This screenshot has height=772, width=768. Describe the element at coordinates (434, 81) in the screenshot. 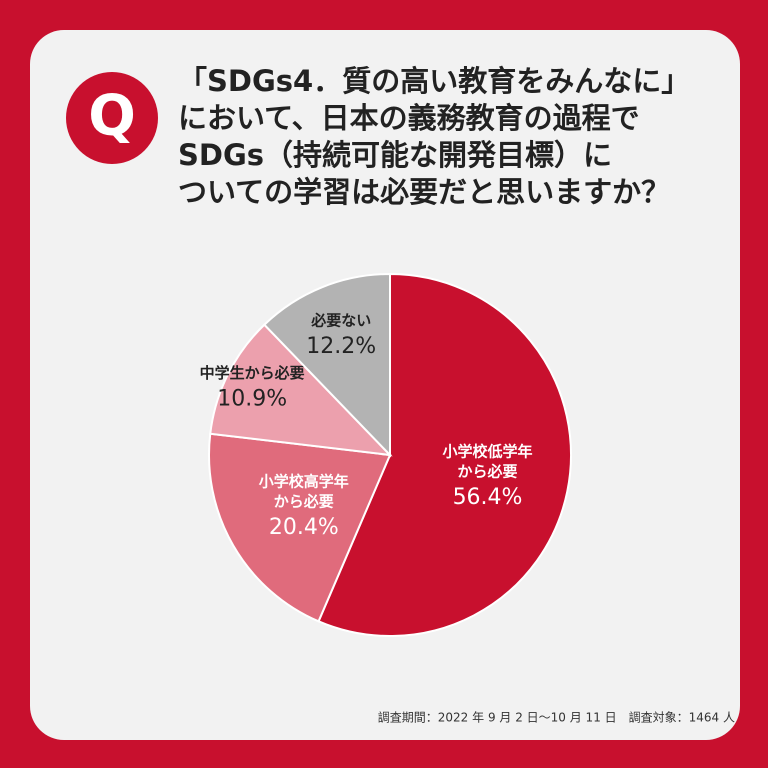

I see `title-line: 「SDGs4．質の高い教育をみんなに」` at that location.